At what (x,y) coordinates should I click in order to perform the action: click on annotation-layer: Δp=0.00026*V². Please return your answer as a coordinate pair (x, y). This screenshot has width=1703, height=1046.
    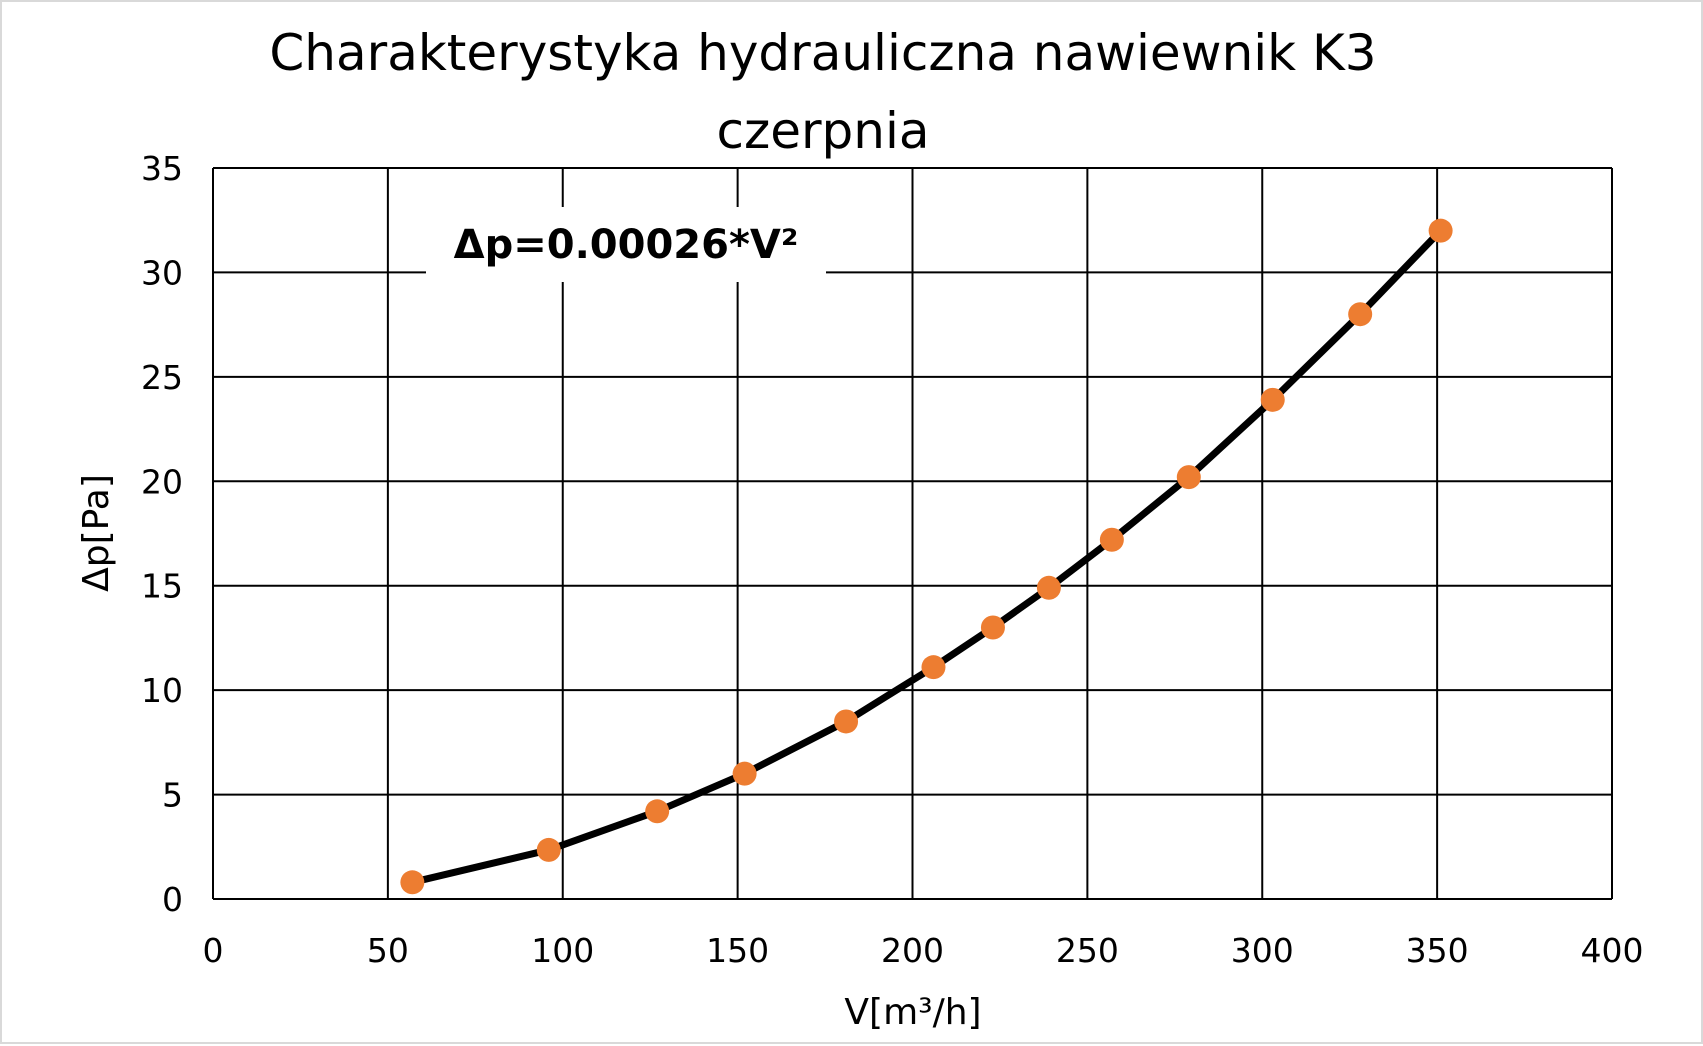
    Looking at the image, I should click on (626, 244).